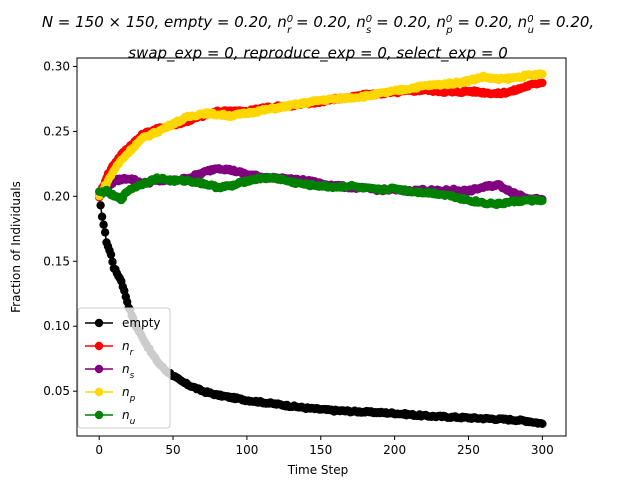 Image resolution: width=617 pixels, height=492 pixels. I want to click on legend: empty nr ns np nu, so click(124, 368).